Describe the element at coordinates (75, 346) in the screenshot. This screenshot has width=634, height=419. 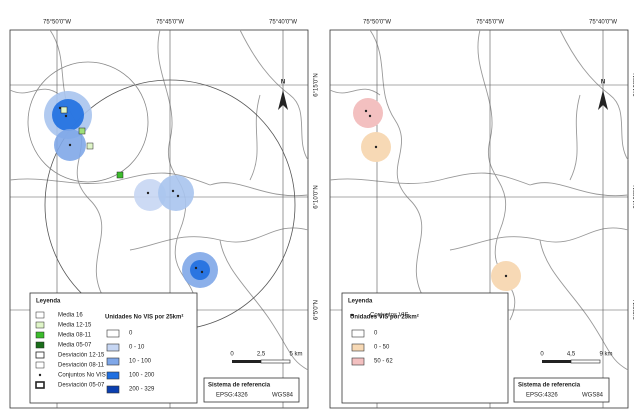
I see `legend-item: Media 05-07` at that location.